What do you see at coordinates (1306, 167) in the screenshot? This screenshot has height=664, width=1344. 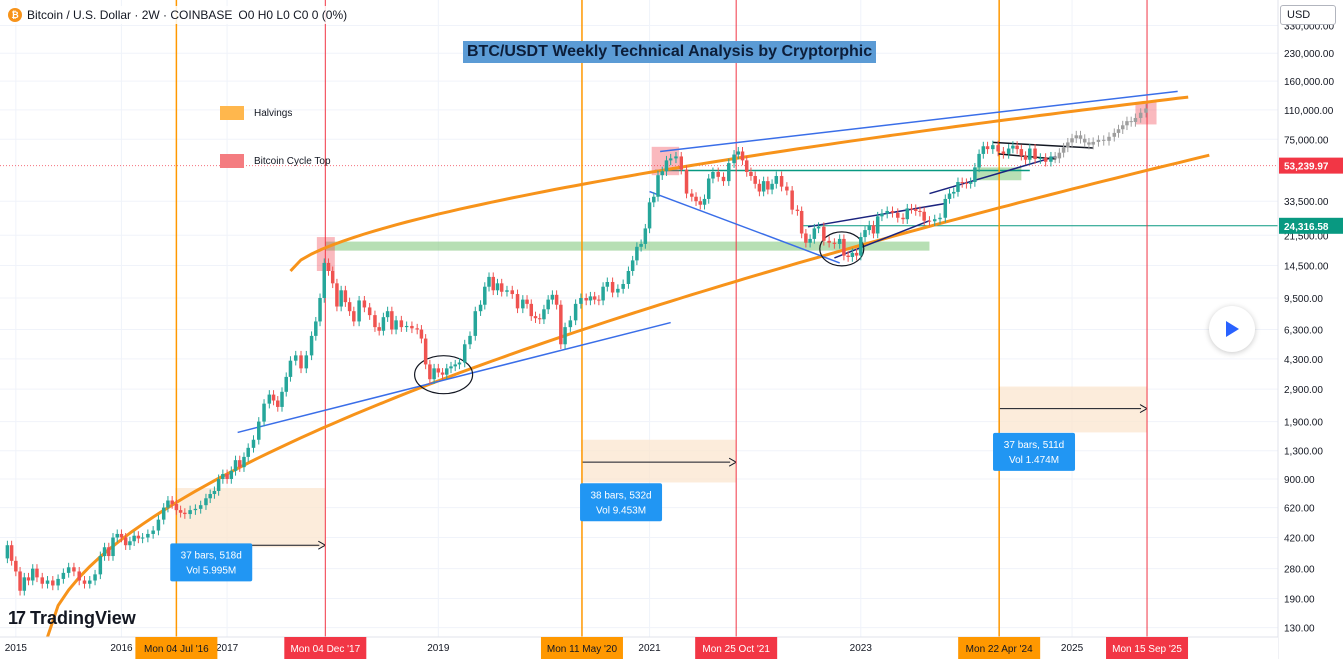 I see `price-label-text: 53,239.97` at bounding box center [1306, 167].